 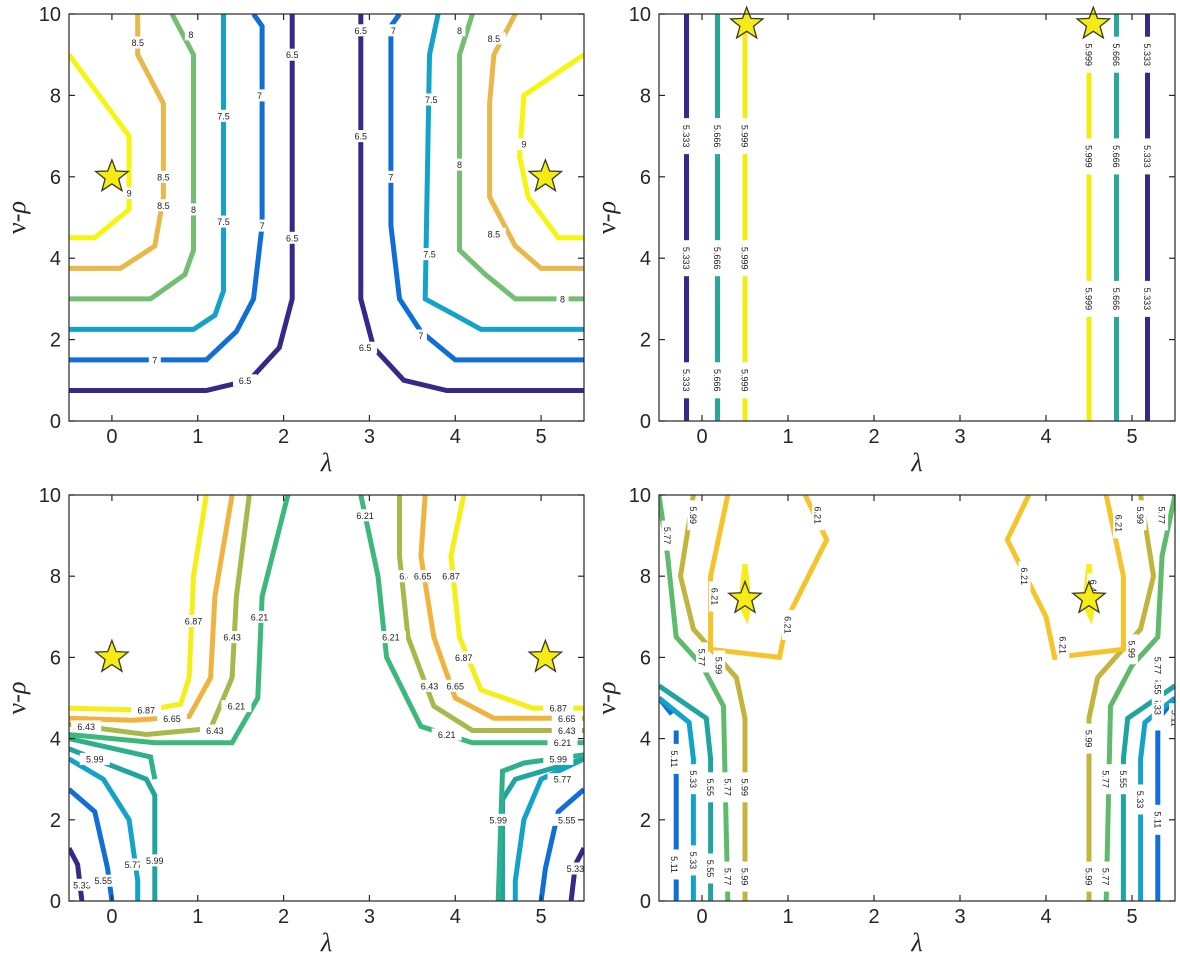 What do you see at coordinates (745, 258) in the screenshot?
I see `contour-label-5.999: 5.999` at bounding box center [745, 258].